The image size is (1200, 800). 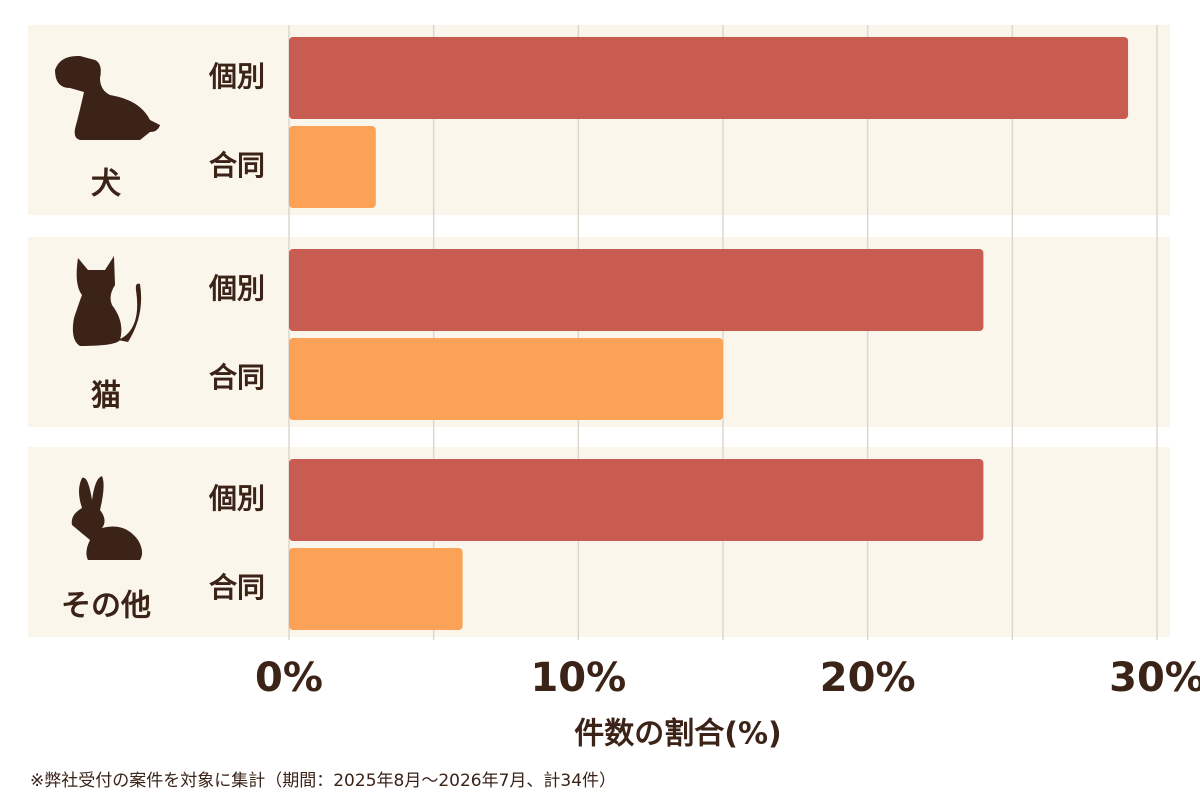 I want to click on category-label: 猫, so click(x=106, y=396).